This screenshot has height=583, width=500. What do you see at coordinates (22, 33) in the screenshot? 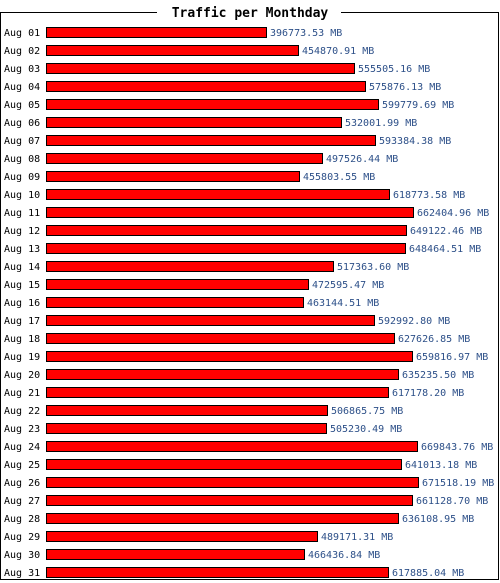
I see `day-label: Aug 01` at bounding box center [22, 33].